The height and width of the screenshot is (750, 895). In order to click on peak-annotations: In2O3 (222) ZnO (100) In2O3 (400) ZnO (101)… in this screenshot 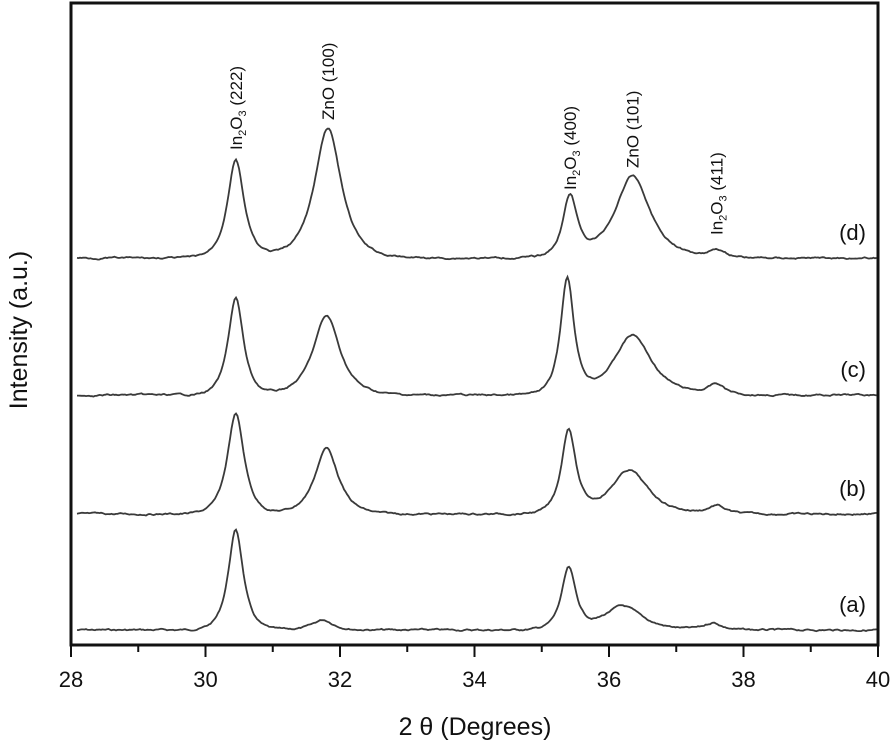, I will do `click(478, 139)`.